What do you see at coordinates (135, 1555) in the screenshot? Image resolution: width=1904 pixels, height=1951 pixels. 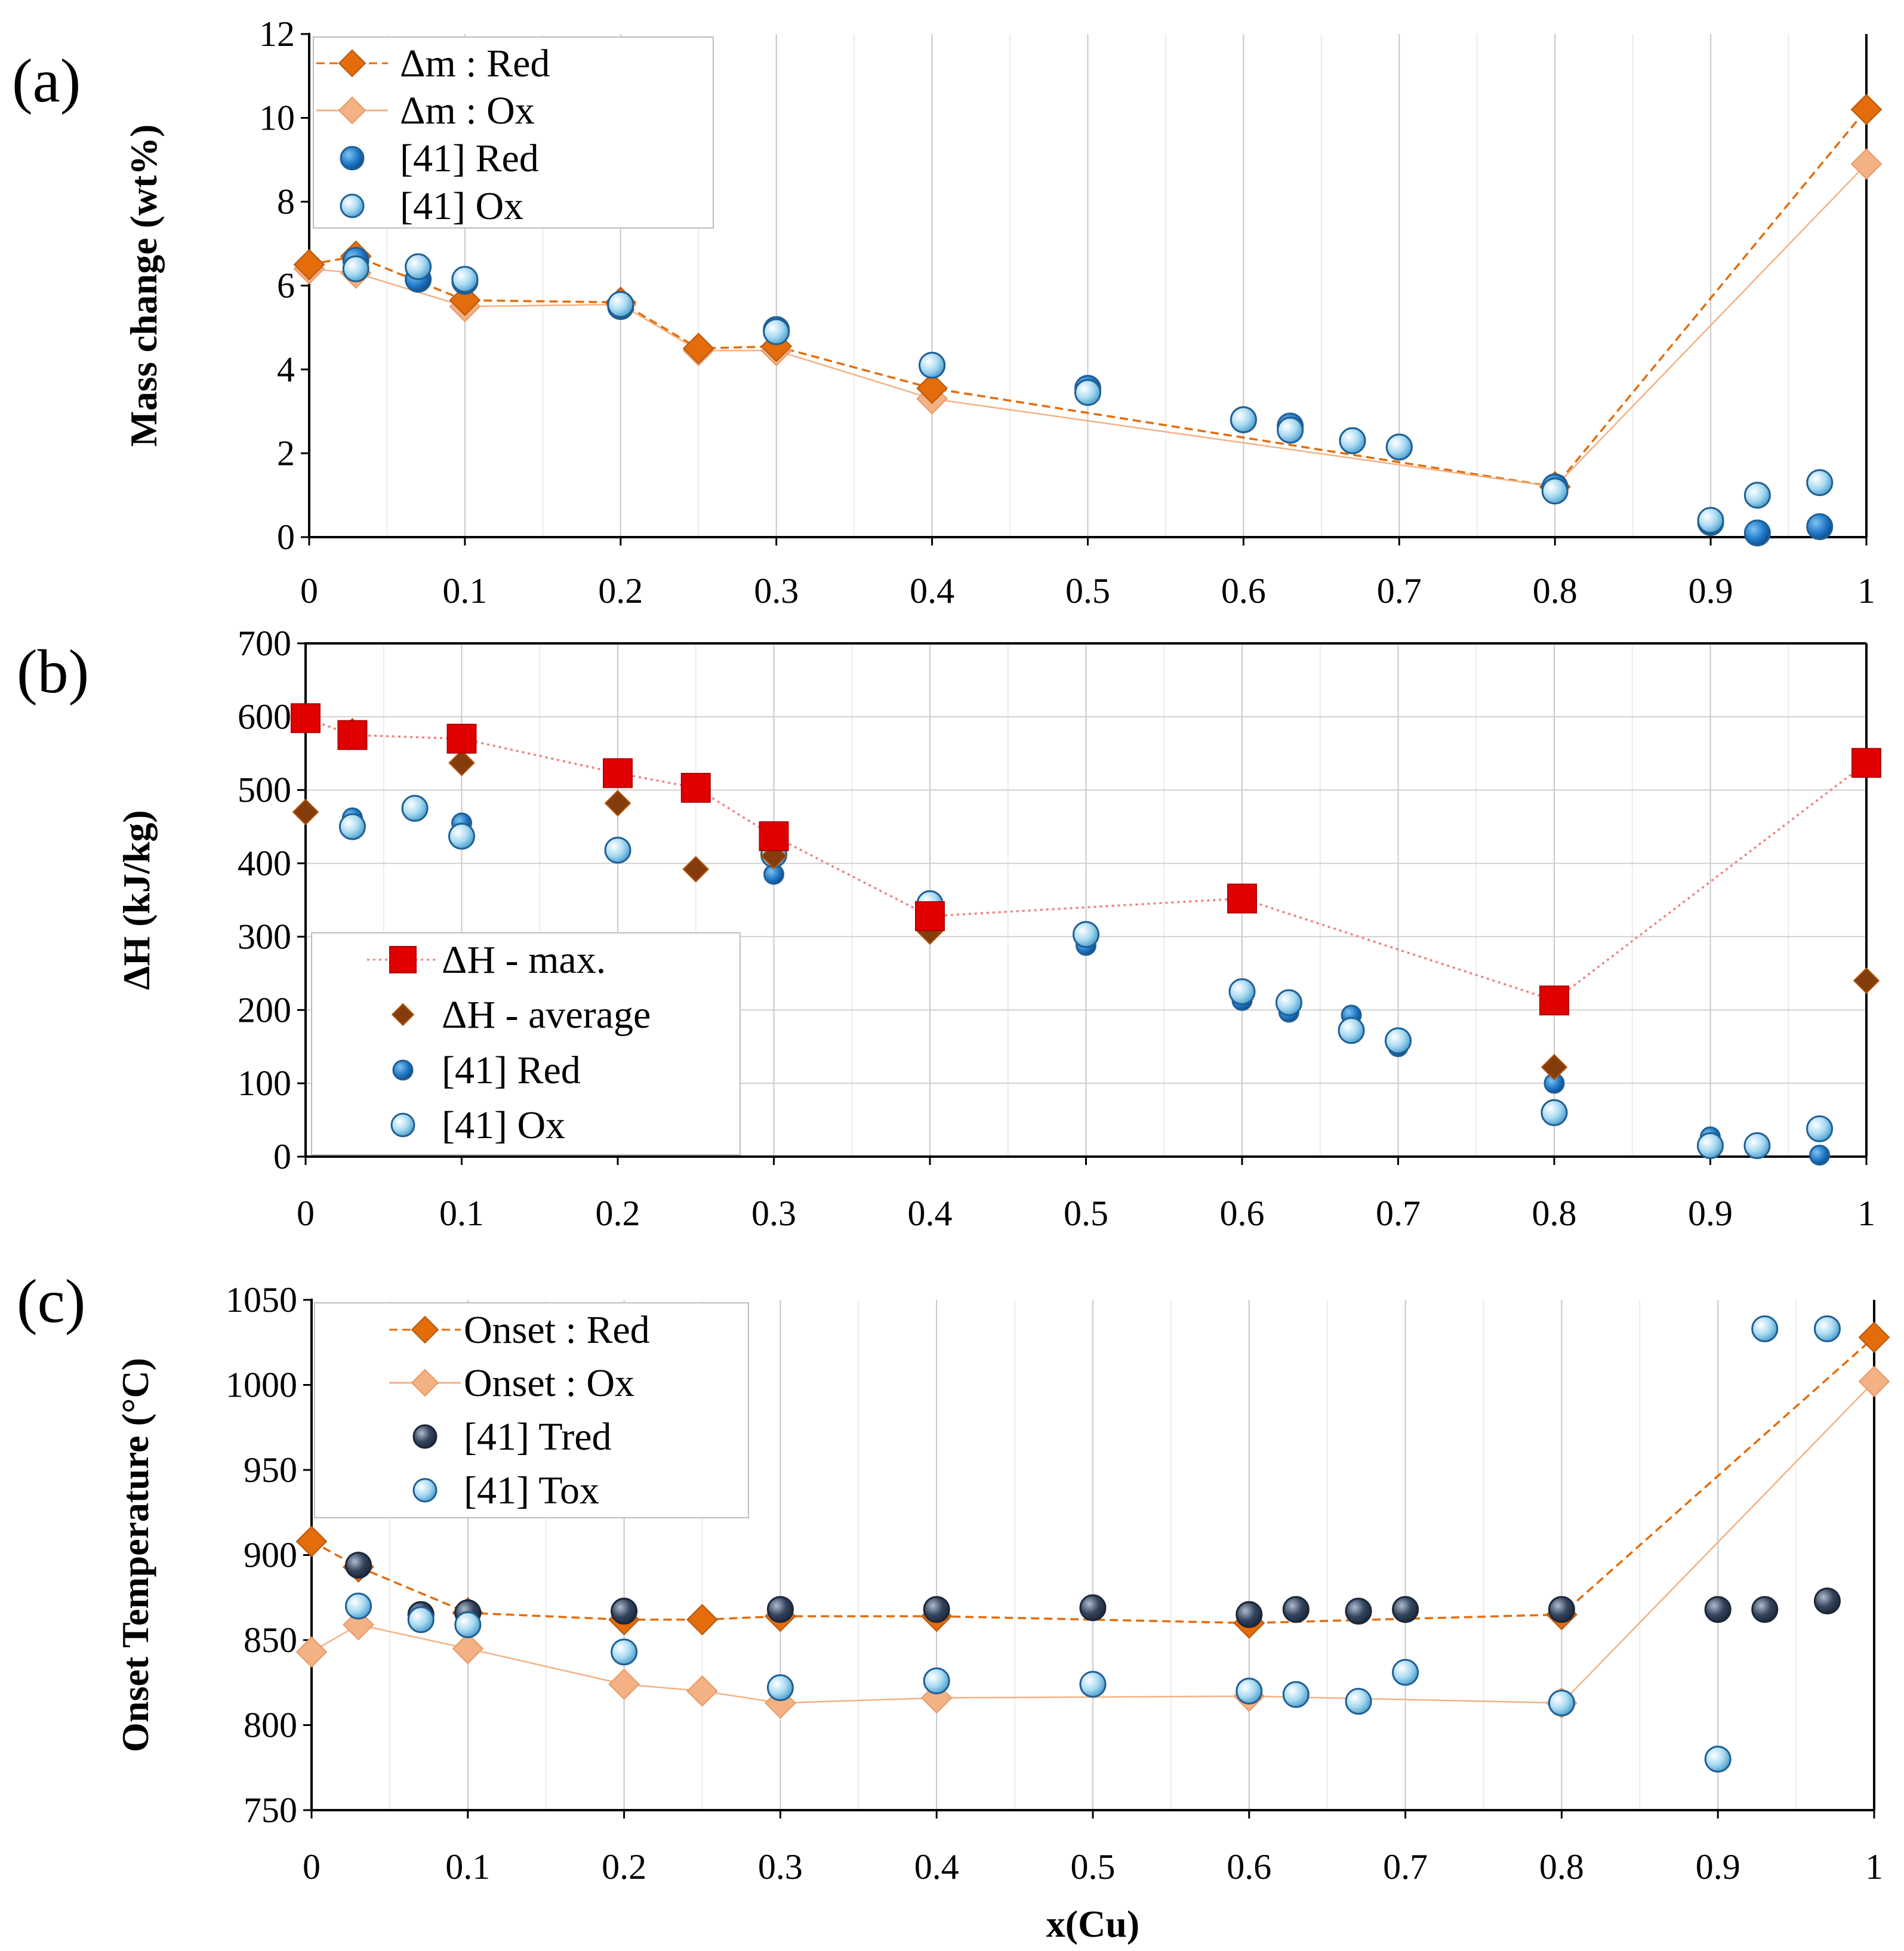 I see `y-axis-title: Onset Temperature (°C)` at bounding box center [135, 1555].